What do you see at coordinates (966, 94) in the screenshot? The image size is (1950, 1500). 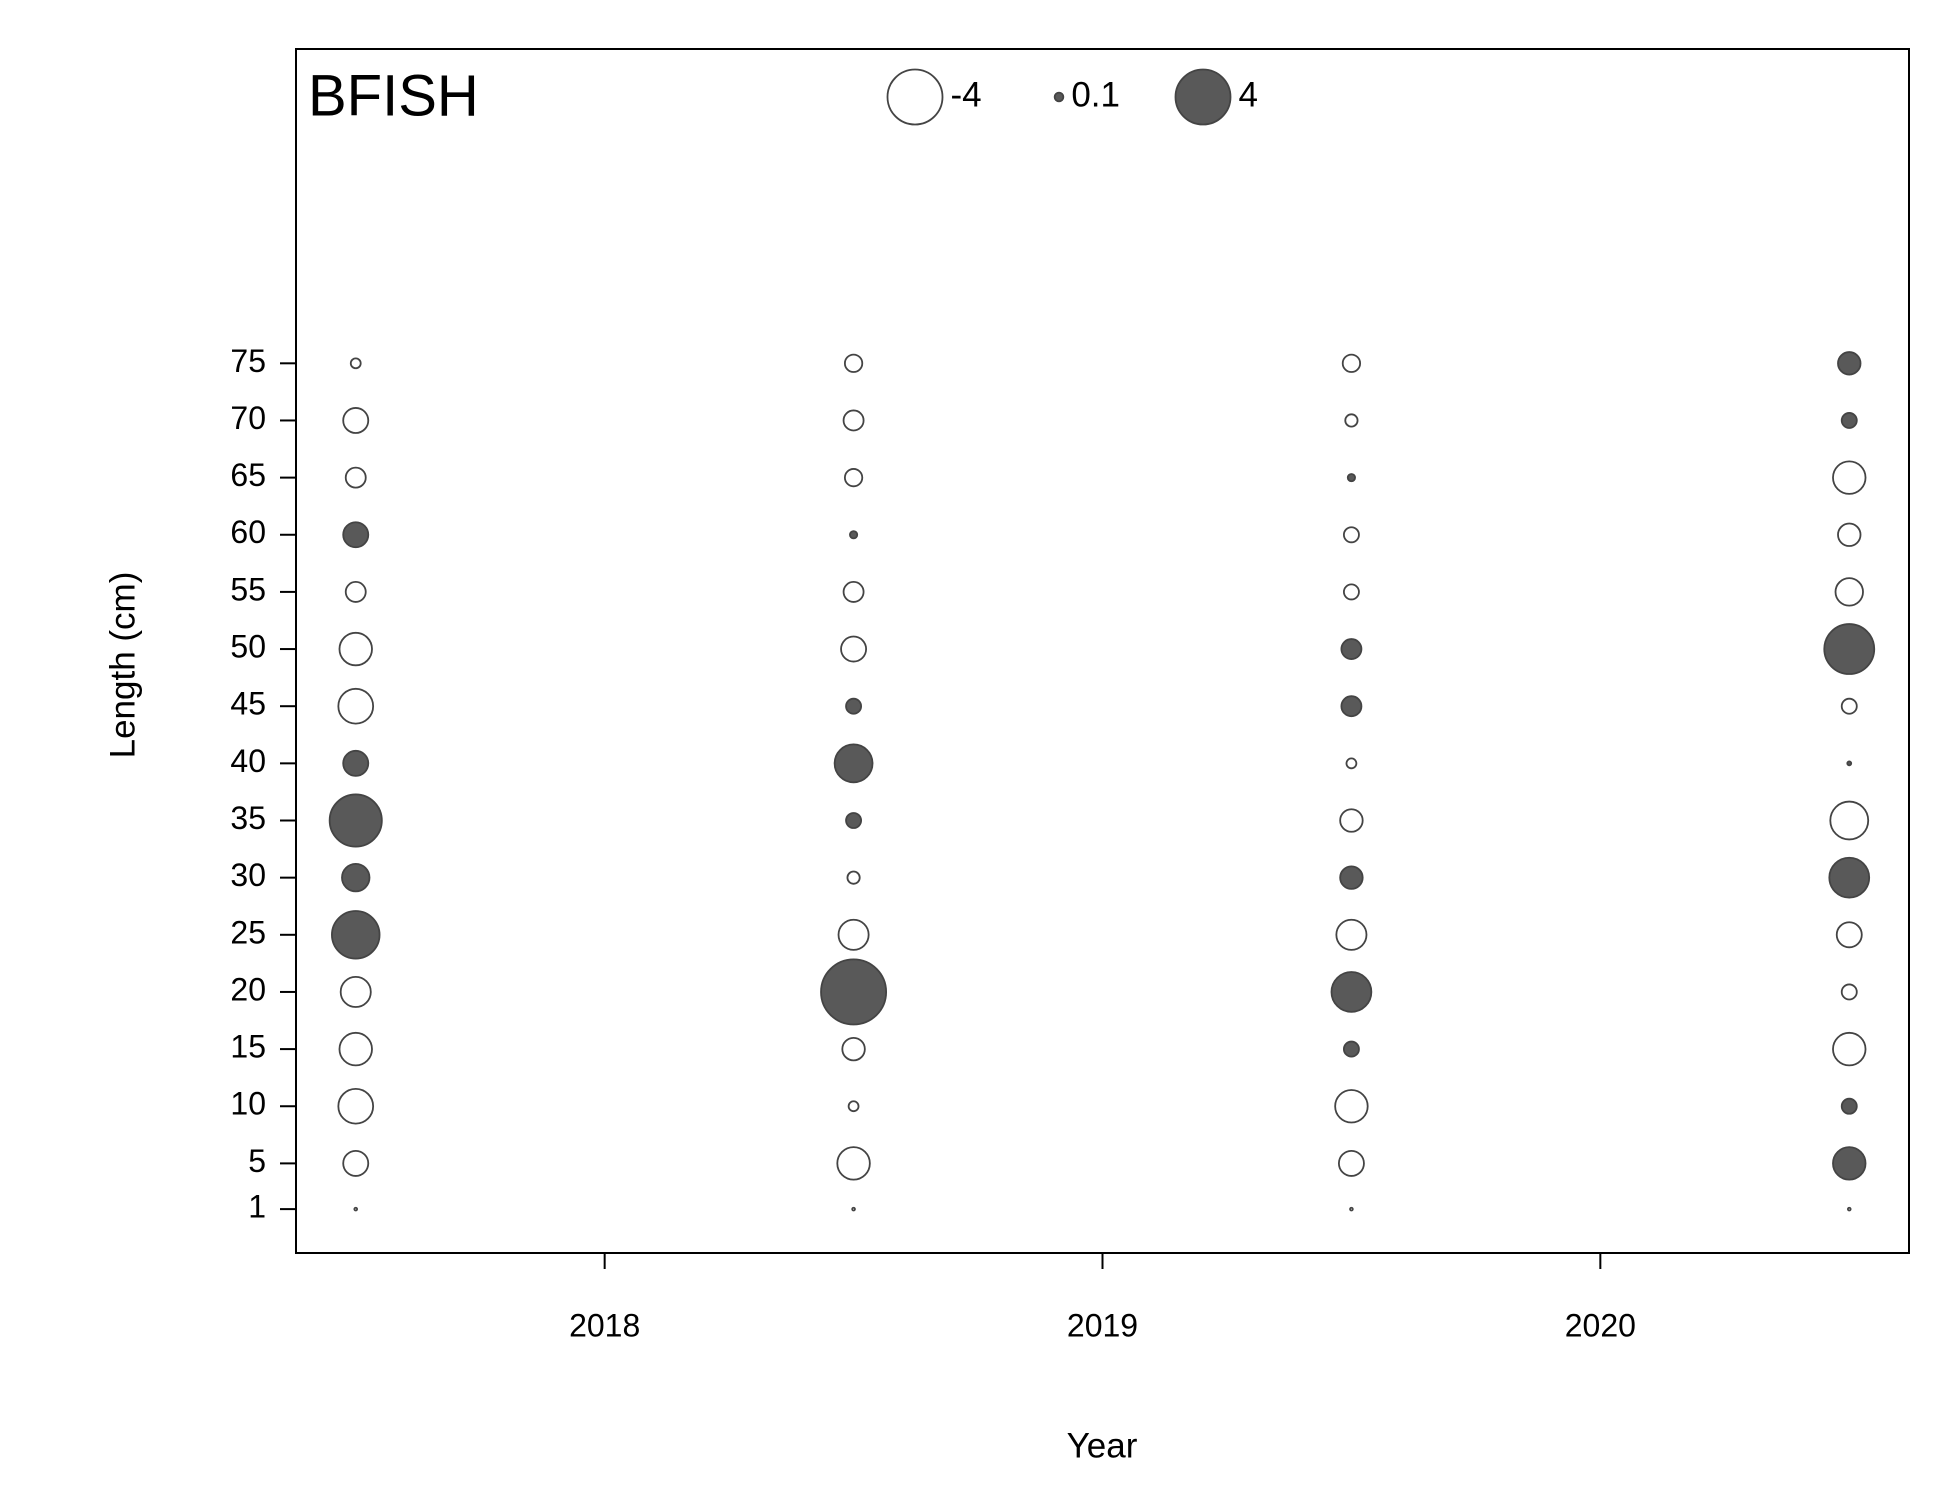 I see `legend-label: -4` at bounding box center [966, 94].